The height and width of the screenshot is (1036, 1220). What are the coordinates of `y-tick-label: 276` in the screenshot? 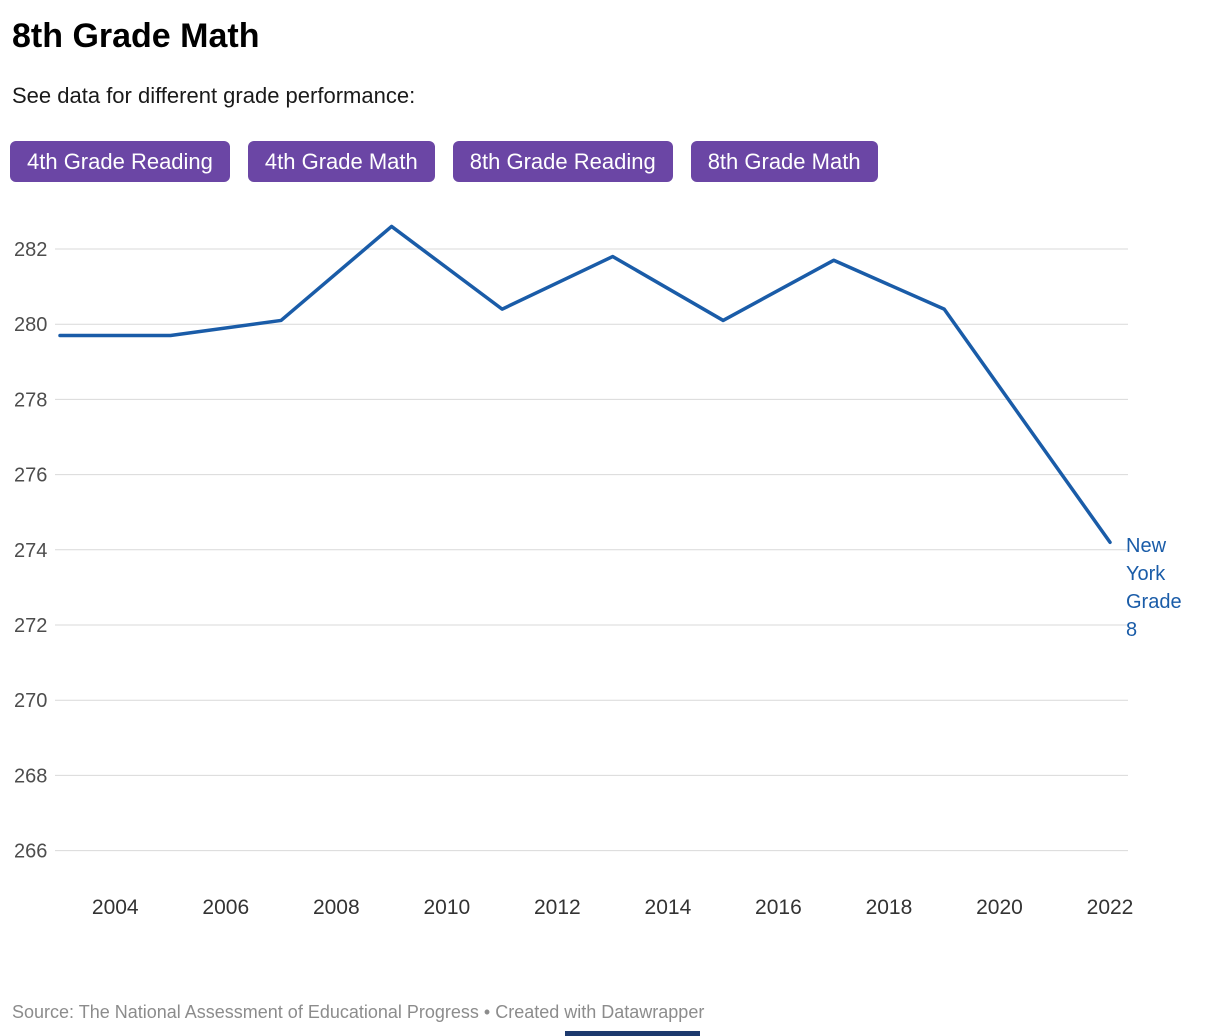 It's located at (30, 476).